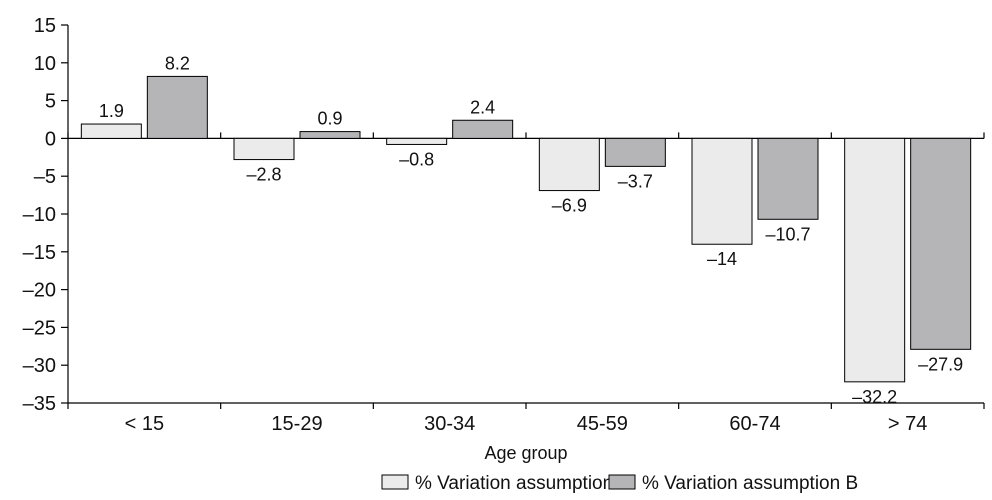 The height and width of the screenshot is (500, 992). Describe the element at coordinates (39, 328) in the screenshot. I see `y-tick-label: –25` at that location.